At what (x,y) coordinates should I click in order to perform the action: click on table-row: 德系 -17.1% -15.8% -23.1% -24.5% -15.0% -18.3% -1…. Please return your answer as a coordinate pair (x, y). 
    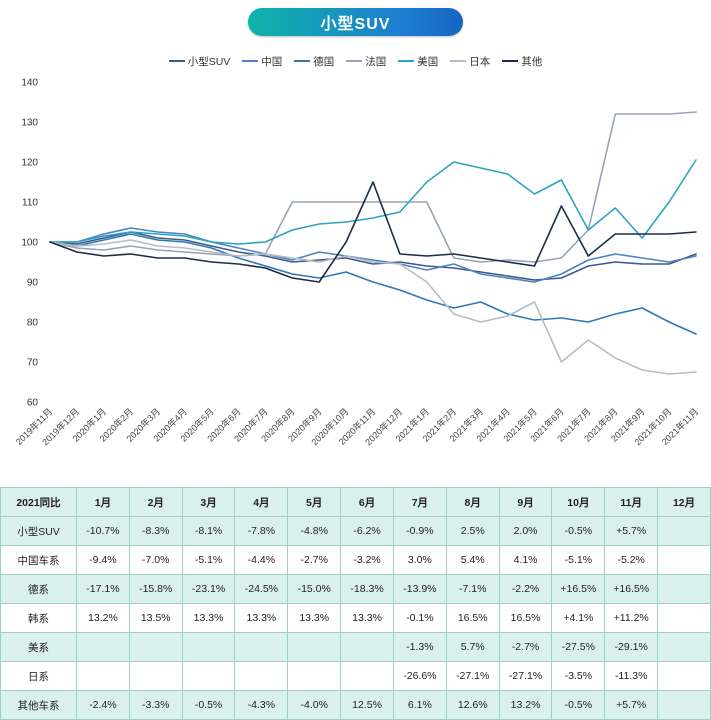
    Looking at the image, I should click on (355, 589).